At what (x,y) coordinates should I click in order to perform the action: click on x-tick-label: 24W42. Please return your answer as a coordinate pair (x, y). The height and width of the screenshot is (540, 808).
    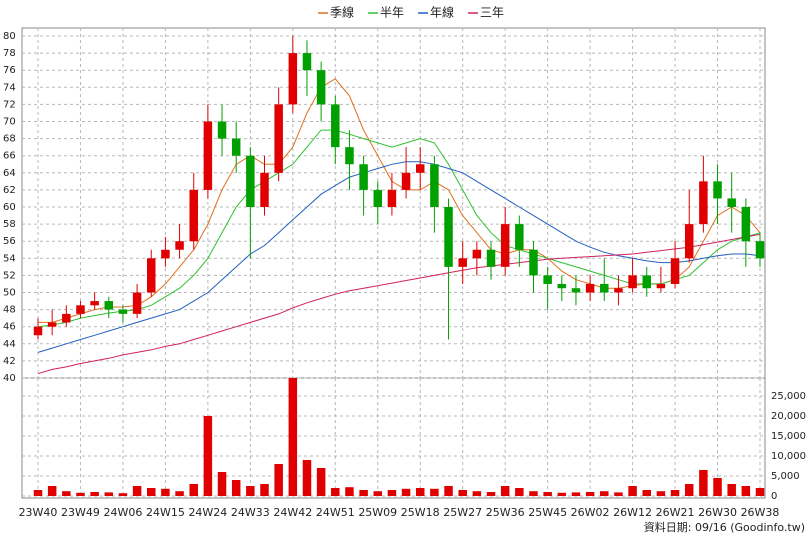
    Looking at the image, I should click on (292, 512).